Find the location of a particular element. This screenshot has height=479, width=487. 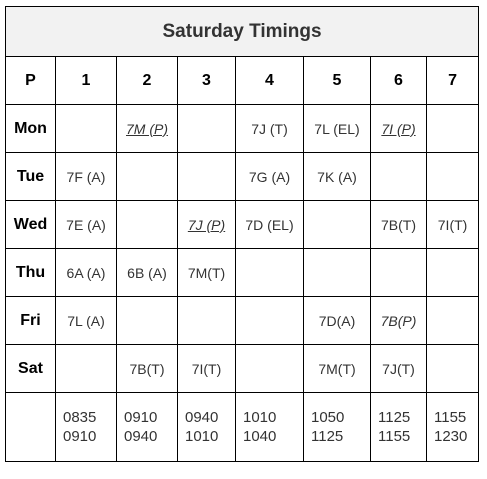

table-row: Thu 6A (A) 6B (A) 7M(T) is located at coordinates (242, 272).